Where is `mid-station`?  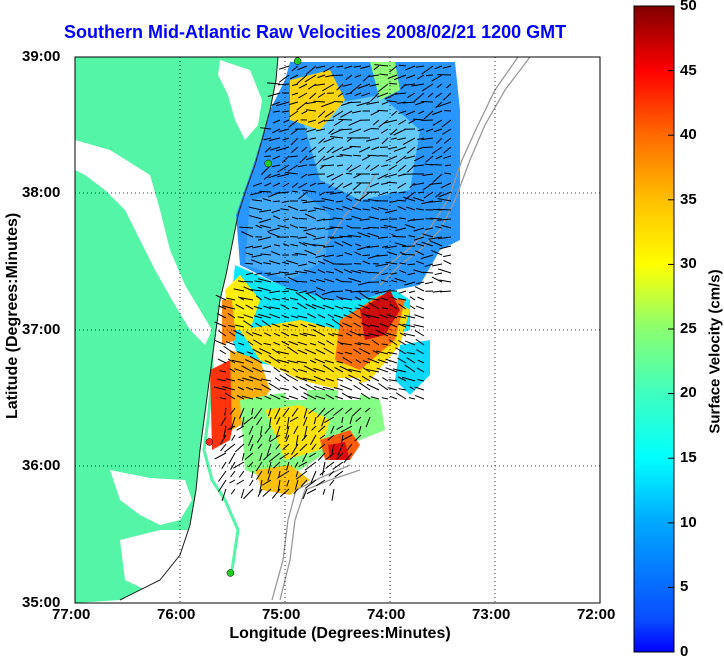
mid-station is located at coordinates (268, 163).